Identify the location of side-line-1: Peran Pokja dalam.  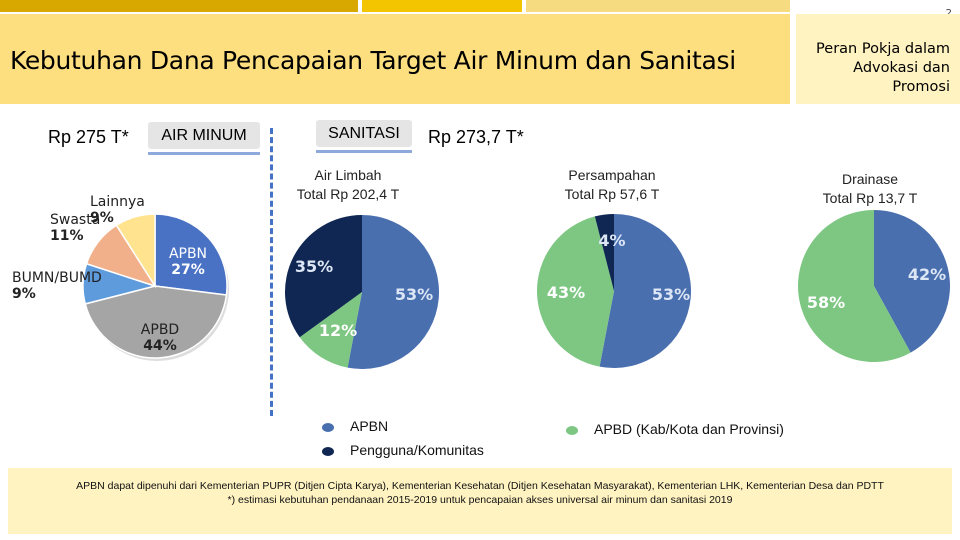
(883, 49).